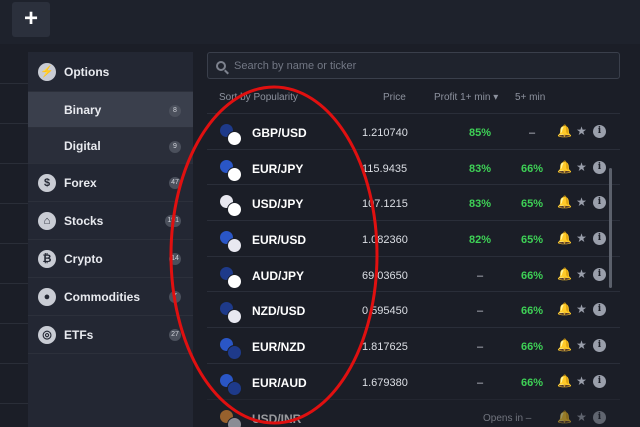 The height and width of the screenshot is (427, 640). What do you see at coordinates (83, 258) in the screenshot?
I see `sidebar-item-label: Crypto` at bounding box center [83, 258].